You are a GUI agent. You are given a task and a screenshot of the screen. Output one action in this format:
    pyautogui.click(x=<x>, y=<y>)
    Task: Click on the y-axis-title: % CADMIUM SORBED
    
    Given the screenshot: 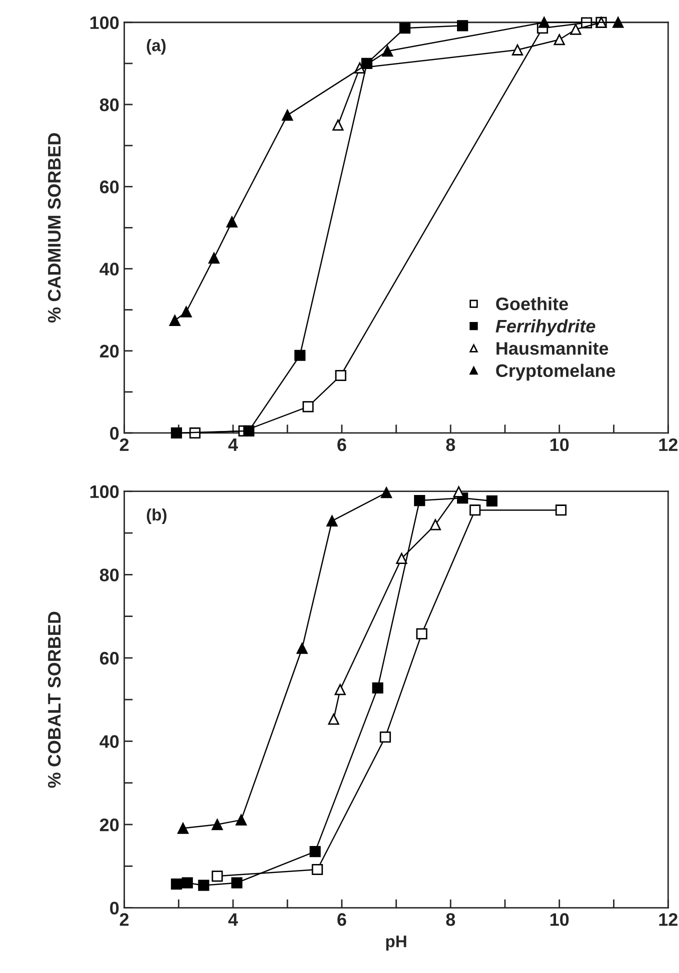 What is the action you would take?
    pyautogui.click(x=54, y=228)
    